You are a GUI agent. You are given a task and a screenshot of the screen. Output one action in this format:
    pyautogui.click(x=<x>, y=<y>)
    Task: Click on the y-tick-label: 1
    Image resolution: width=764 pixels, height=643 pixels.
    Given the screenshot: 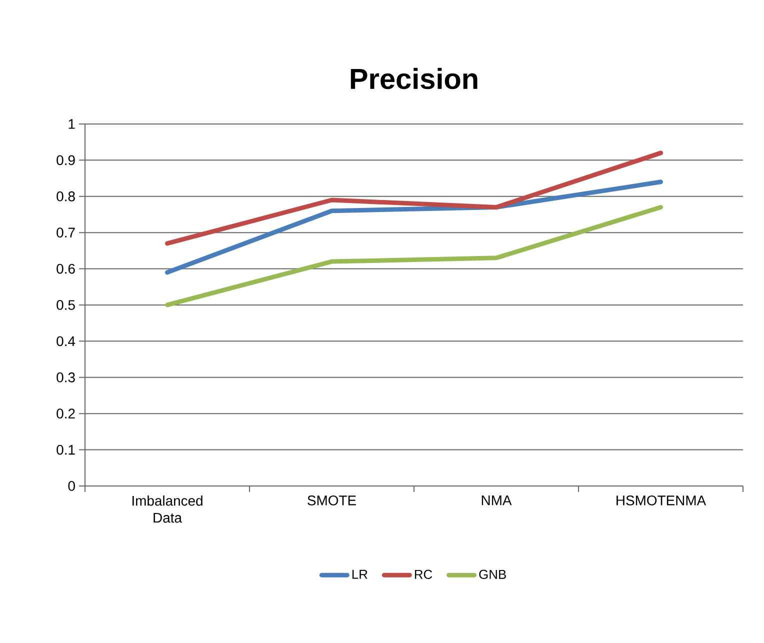 What is the action you would take?
    pyautogui.click(x=71, y=124)
    